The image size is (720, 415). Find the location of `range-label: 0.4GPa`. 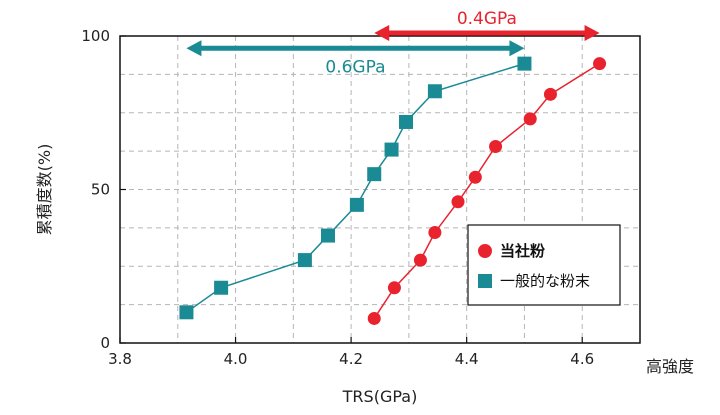

range-label: 0.4GPa is located at coordinates (487, 19).